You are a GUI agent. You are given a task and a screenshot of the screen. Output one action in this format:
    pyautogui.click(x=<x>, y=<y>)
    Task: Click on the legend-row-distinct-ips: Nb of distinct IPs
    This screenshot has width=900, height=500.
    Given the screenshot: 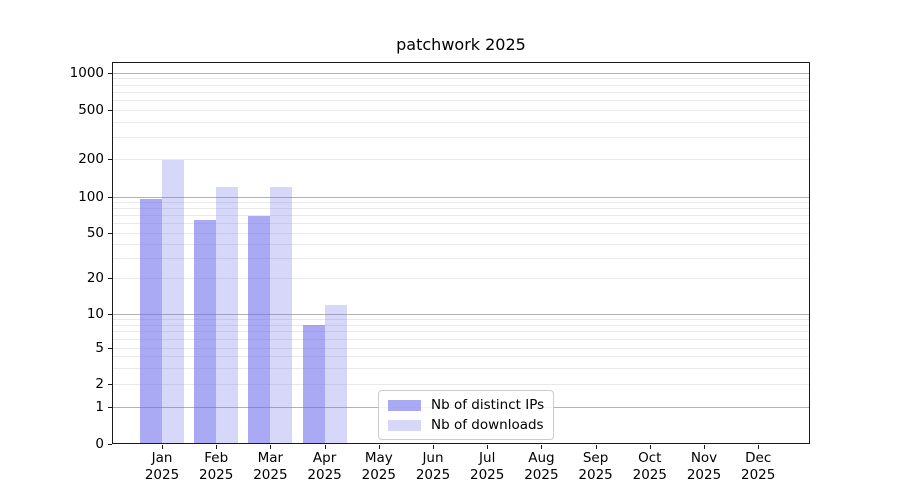 What is the action you would take?
    pyautogui.click(x=466, y=405)
    